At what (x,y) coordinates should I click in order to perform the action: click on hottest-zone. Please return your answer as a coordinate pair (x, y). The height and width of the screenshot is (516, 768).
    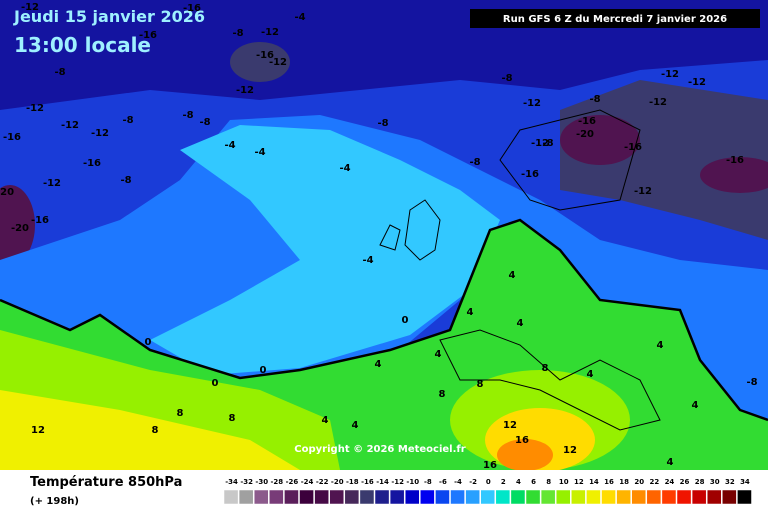
    Looking at the image, I should click on (525, 455).